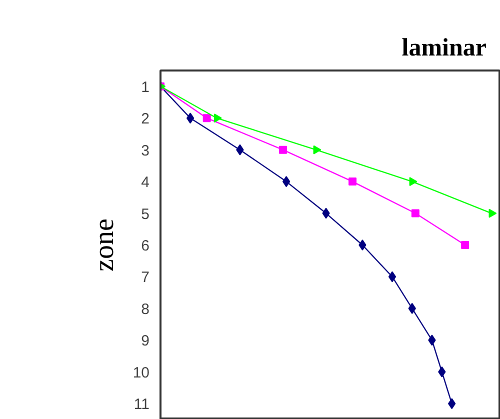 Image resolution: width=500 pixels, height=419 pixels. Describe the element at coordinates (444, 48) in the screenshot. I see `chart-title: laminar` at that location.